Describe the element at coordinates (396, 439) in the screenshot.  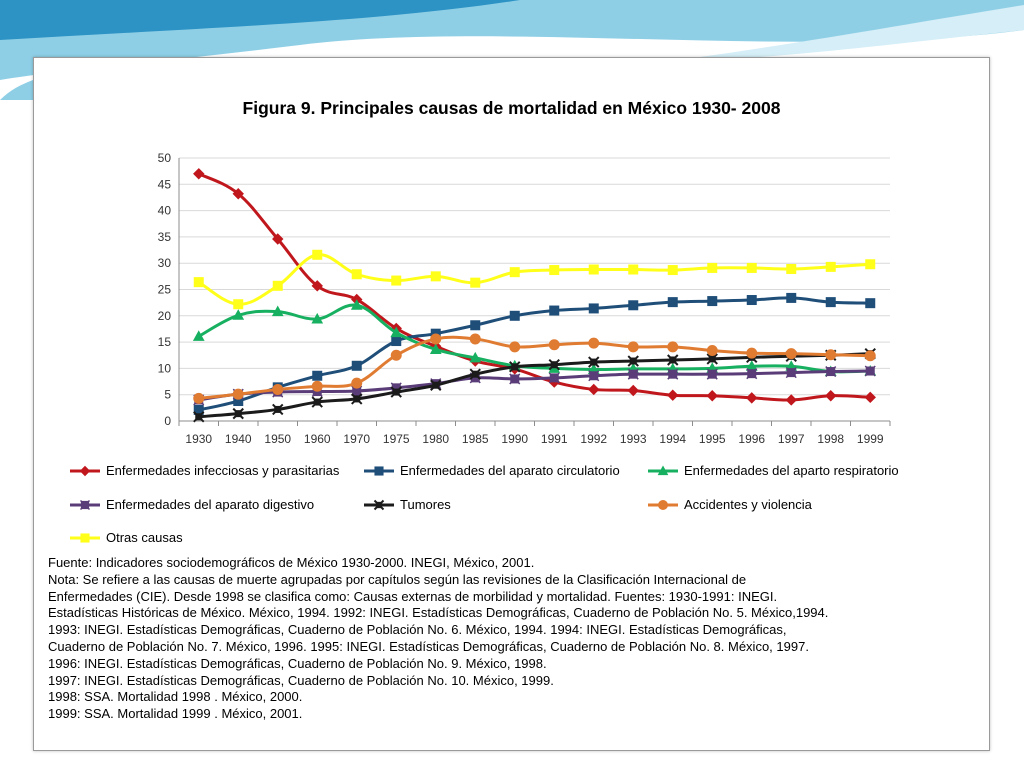
I see `x-tick-label: 1975` at that location.